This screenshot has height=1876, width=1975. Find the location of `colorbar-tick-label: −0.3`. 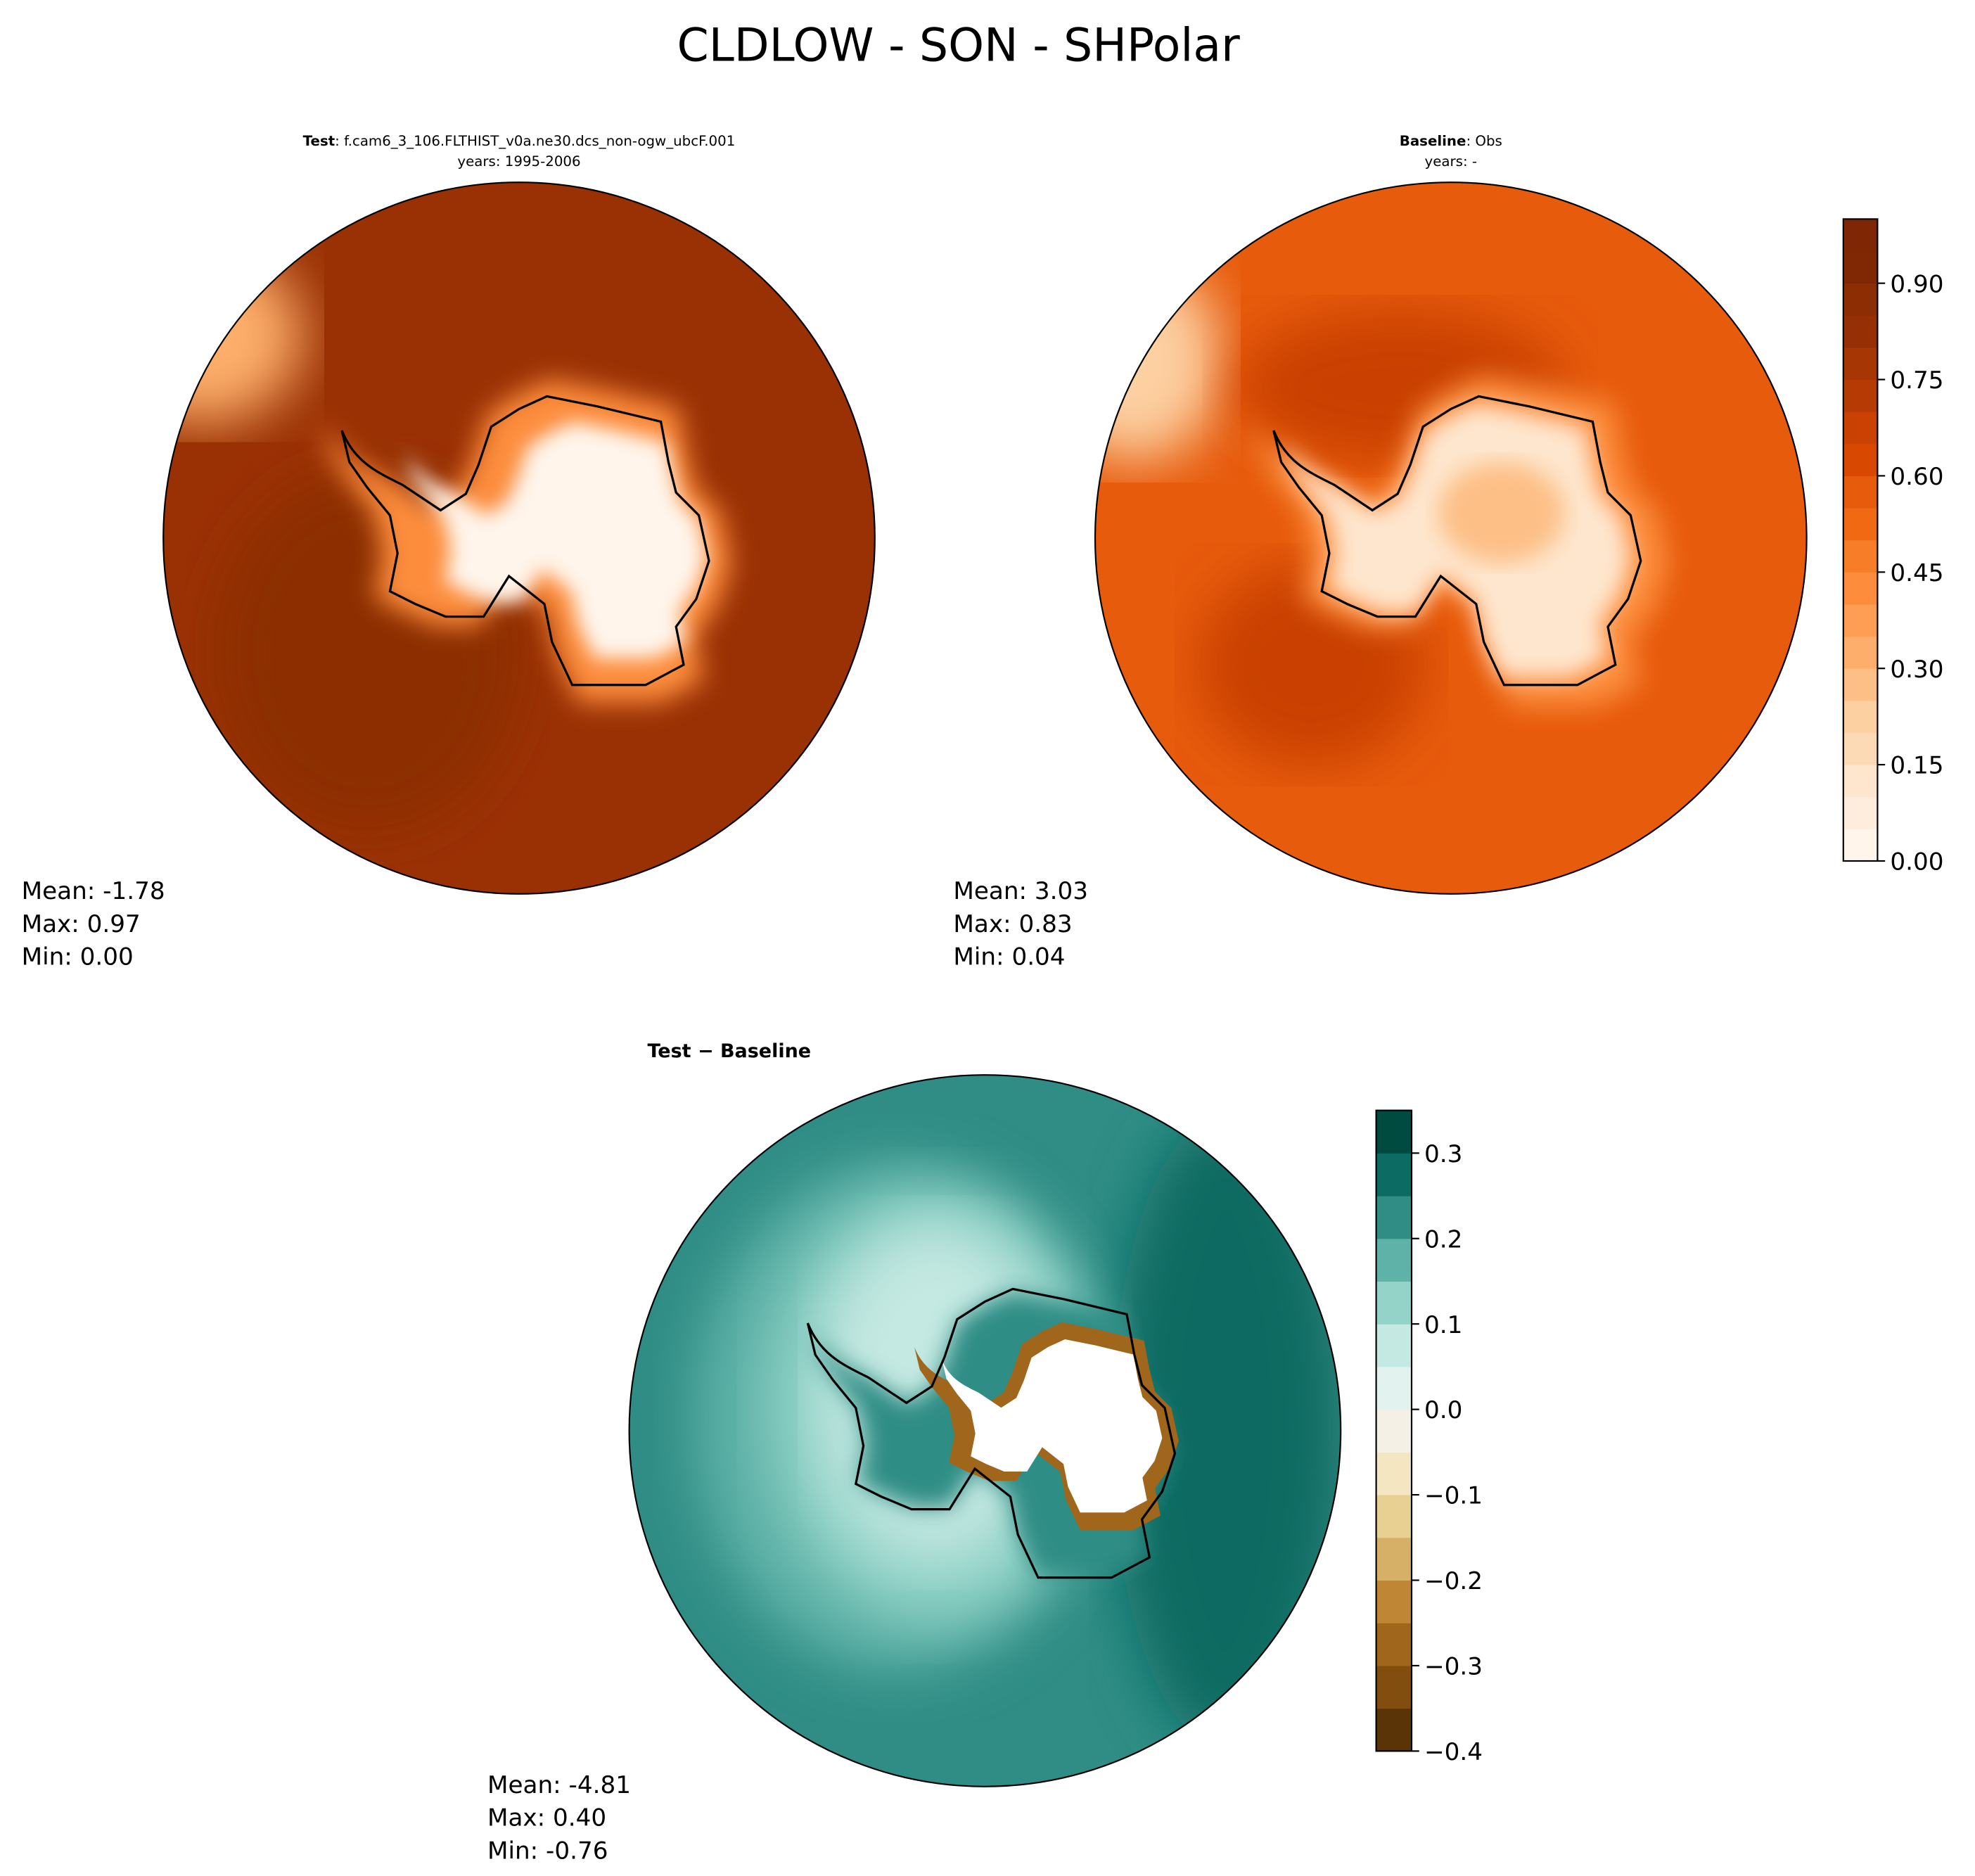

colorbar-tick-label: −0.3 is located at coordinates (1453, 1667).